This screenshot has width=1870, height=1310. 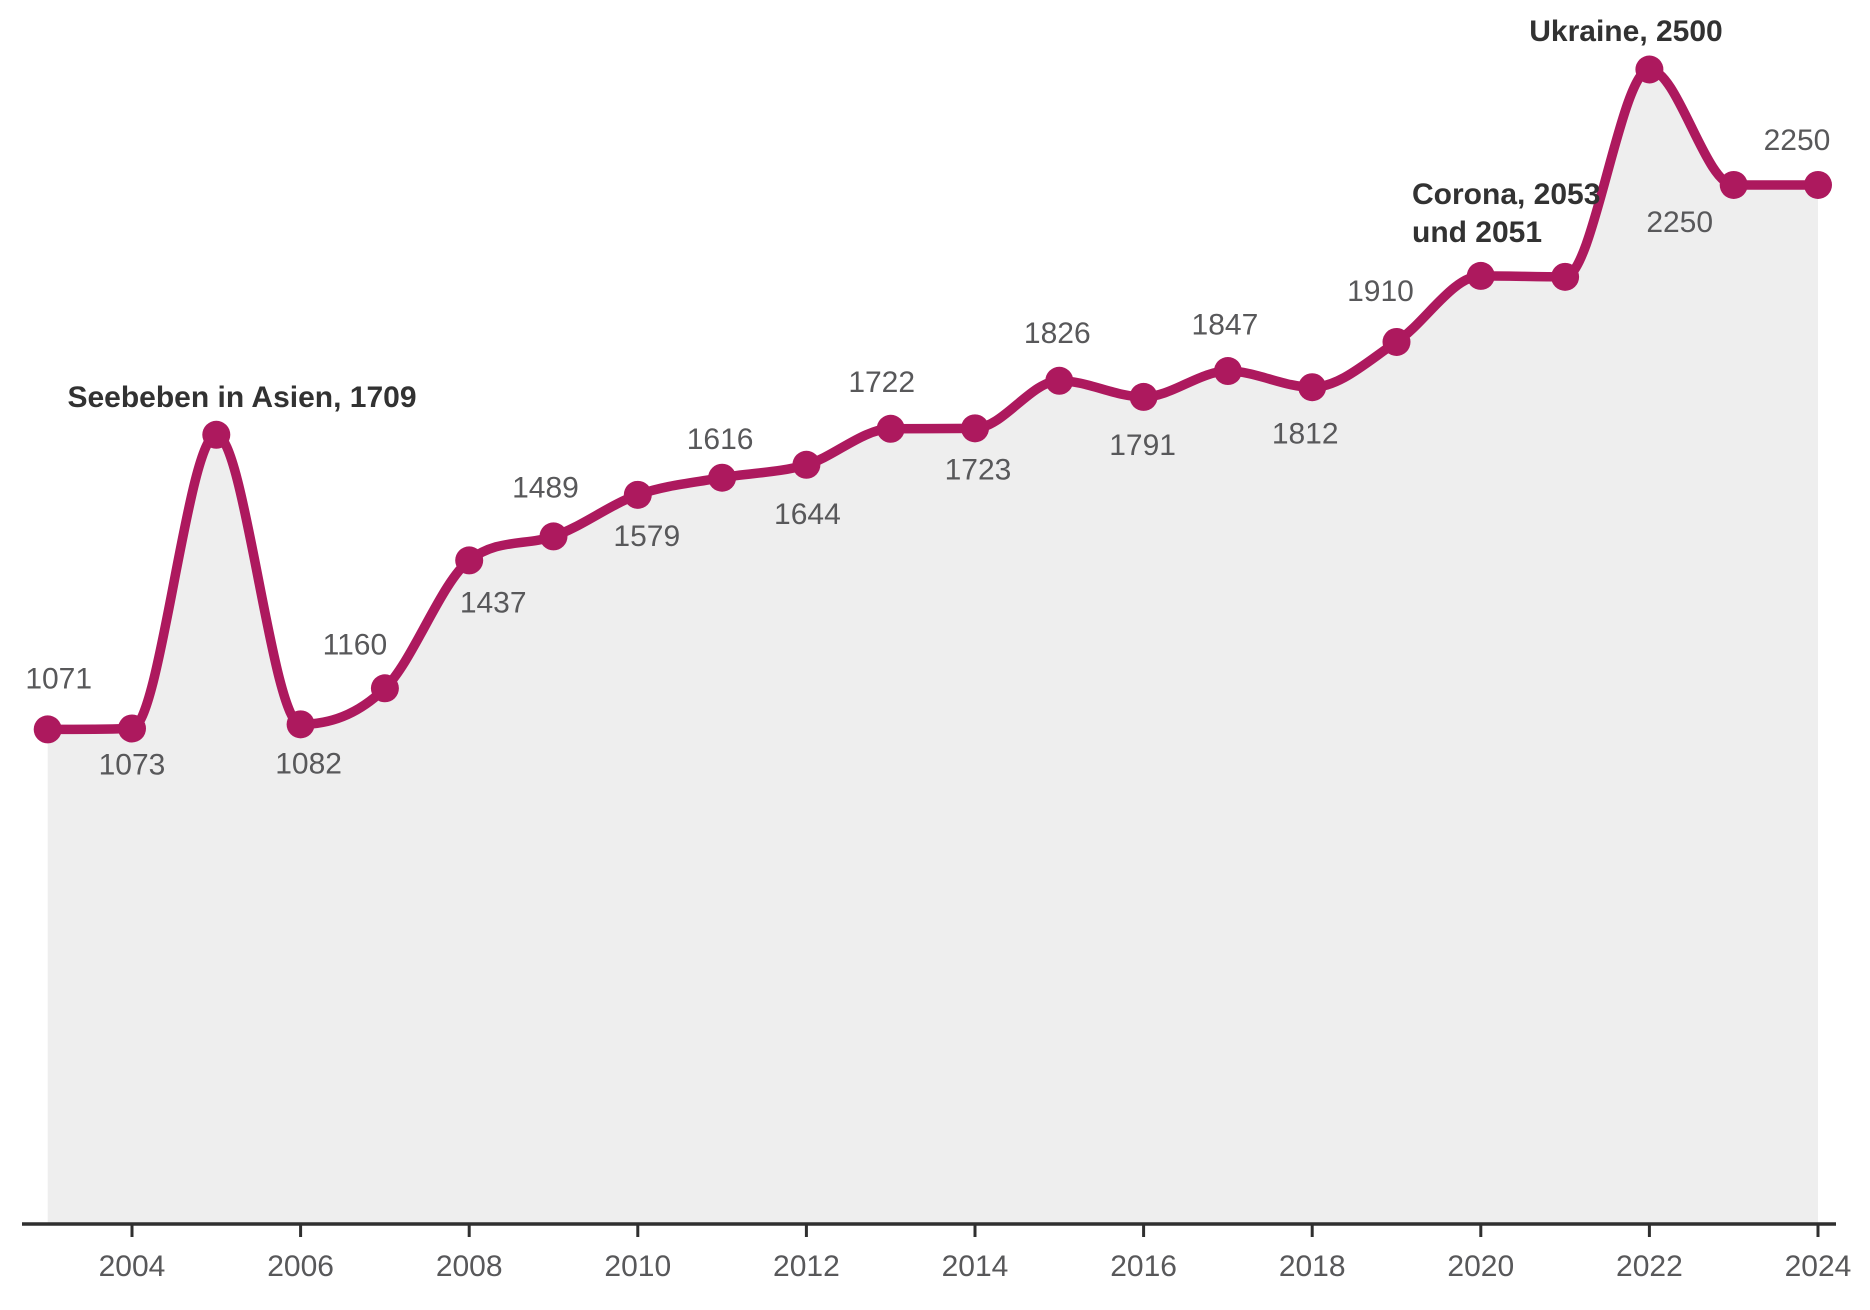 I want to click on value-label: 1723, so click(x=978, y=470).